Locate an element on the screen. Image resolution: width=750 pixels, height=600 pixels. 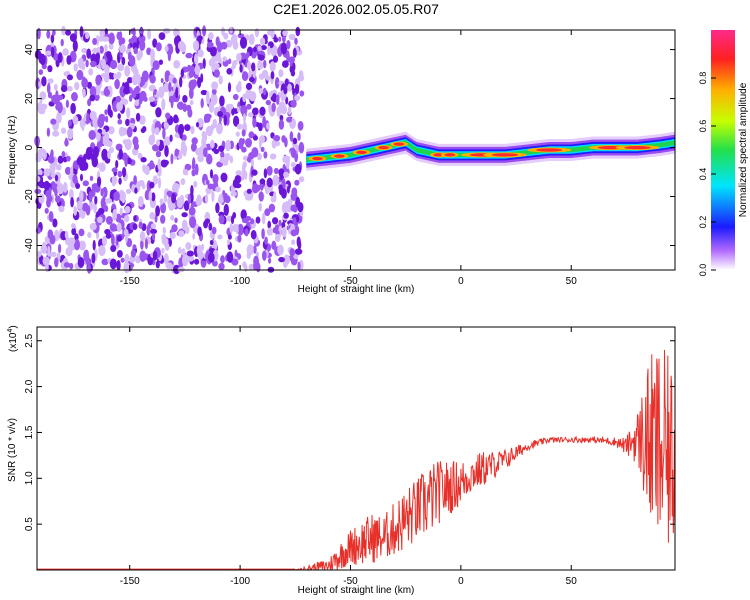
x-tick-label: 0 is located at coordinates (461, 281).